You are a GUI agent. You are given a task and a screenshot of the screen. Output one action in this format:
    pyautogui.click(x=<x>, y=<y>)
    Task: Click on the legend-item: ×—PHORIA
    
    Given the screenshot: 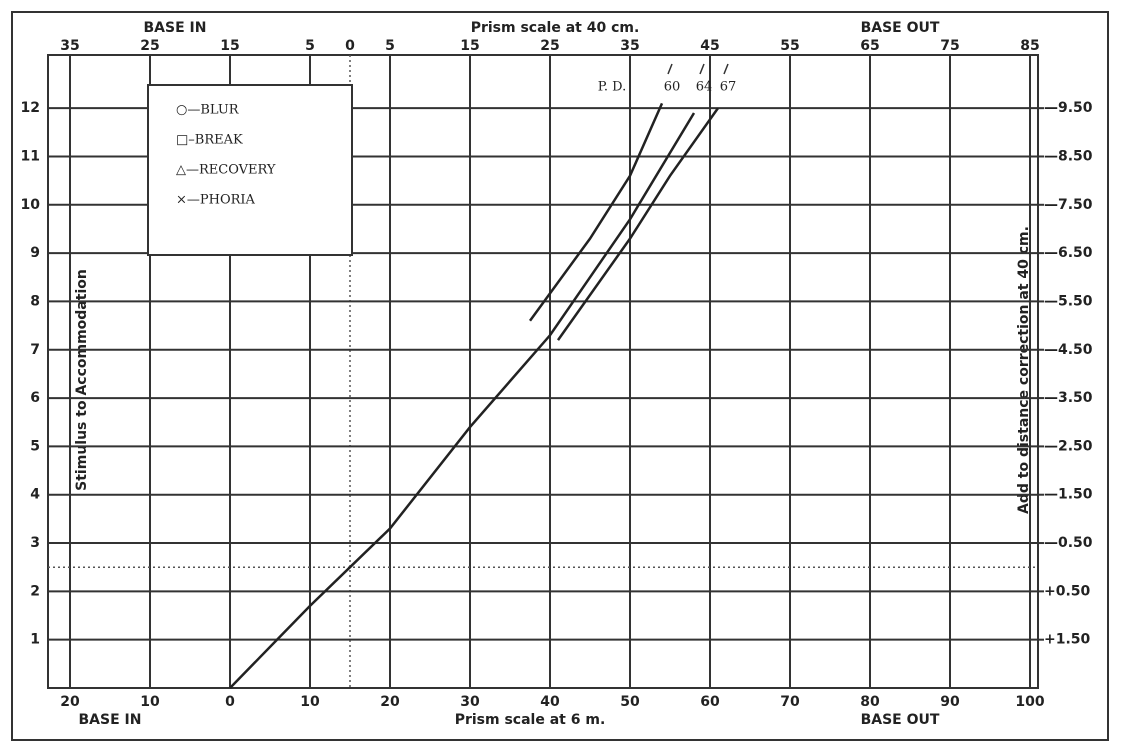 What is the action you would take?
    pyautogui.click(x=216, y=200)
    